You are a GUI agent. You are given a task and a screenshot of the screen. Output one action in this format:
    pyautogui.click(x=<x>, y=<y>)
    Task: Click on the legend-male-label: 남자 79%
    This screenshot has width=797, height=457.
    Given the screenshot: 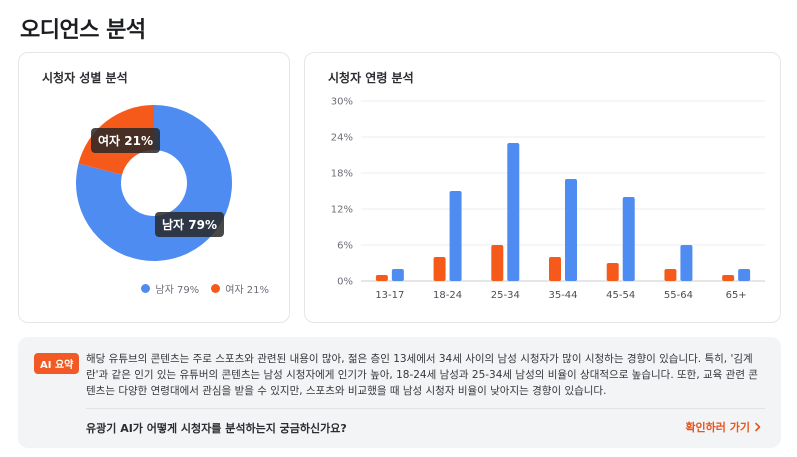 What is the action you would take?
    pyautogui.click(x=177, y=290)
    